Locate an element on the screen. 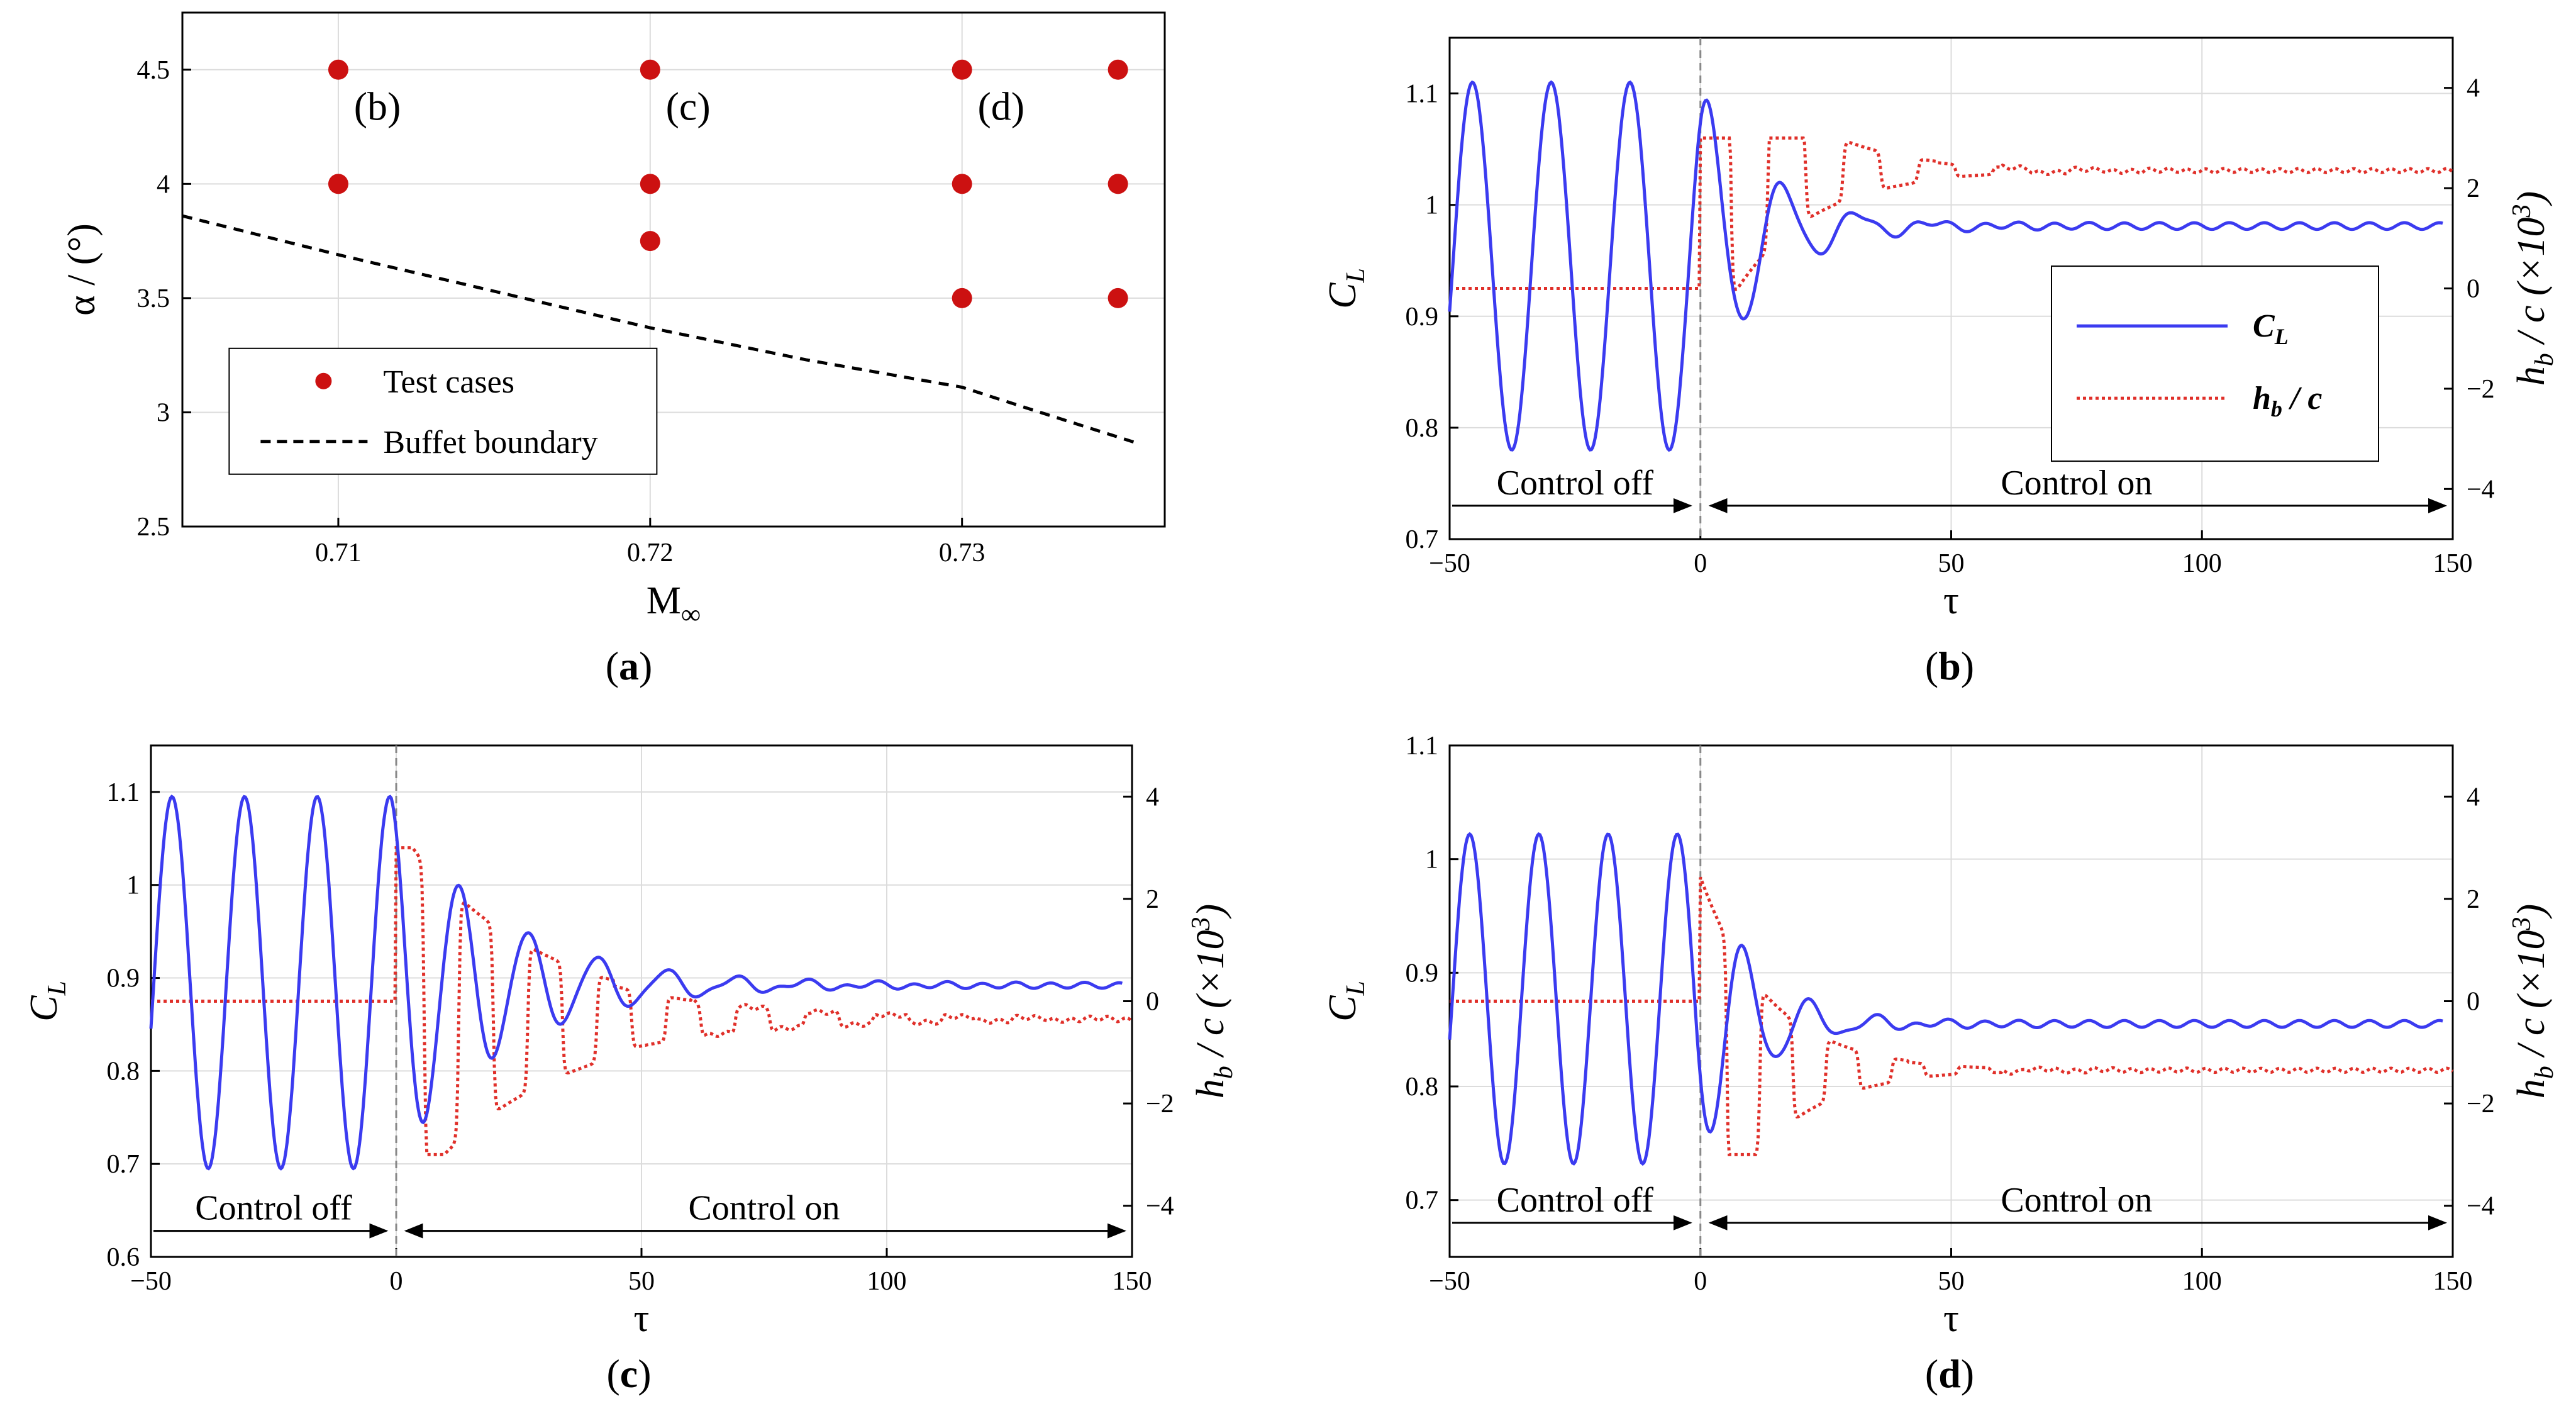 The image size is (2576, 1406). y-tick-label: 3.5 is located at coordinates (153, 298).